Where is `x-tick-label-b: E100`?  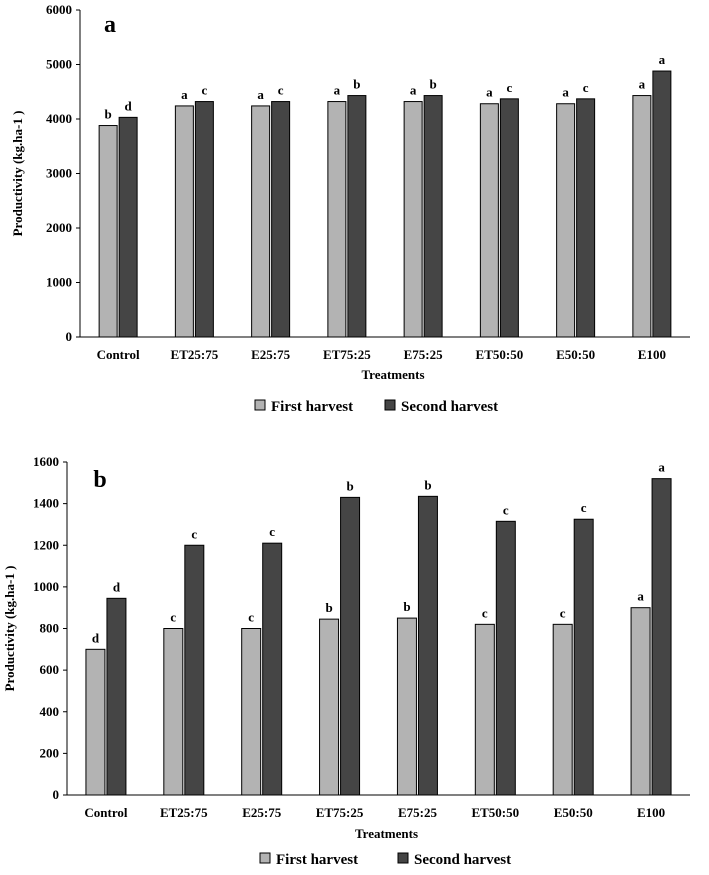 x-tick-label-b: E100 is located at coordinates (651, 812).